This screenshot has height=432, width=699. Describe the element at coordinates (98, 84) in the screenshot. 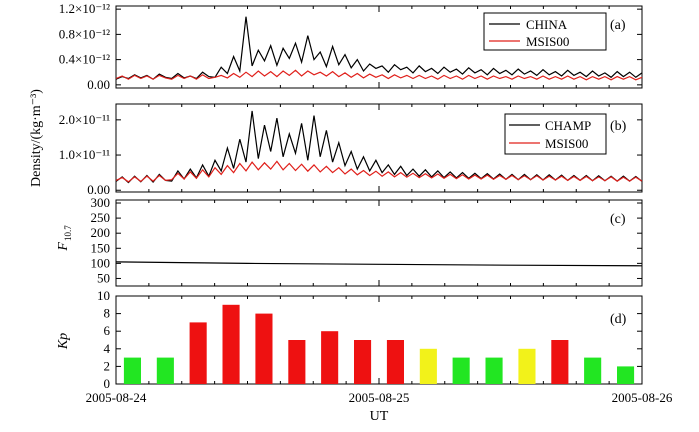

I see `y-tick-label-p0-0: 0.00` at that location.